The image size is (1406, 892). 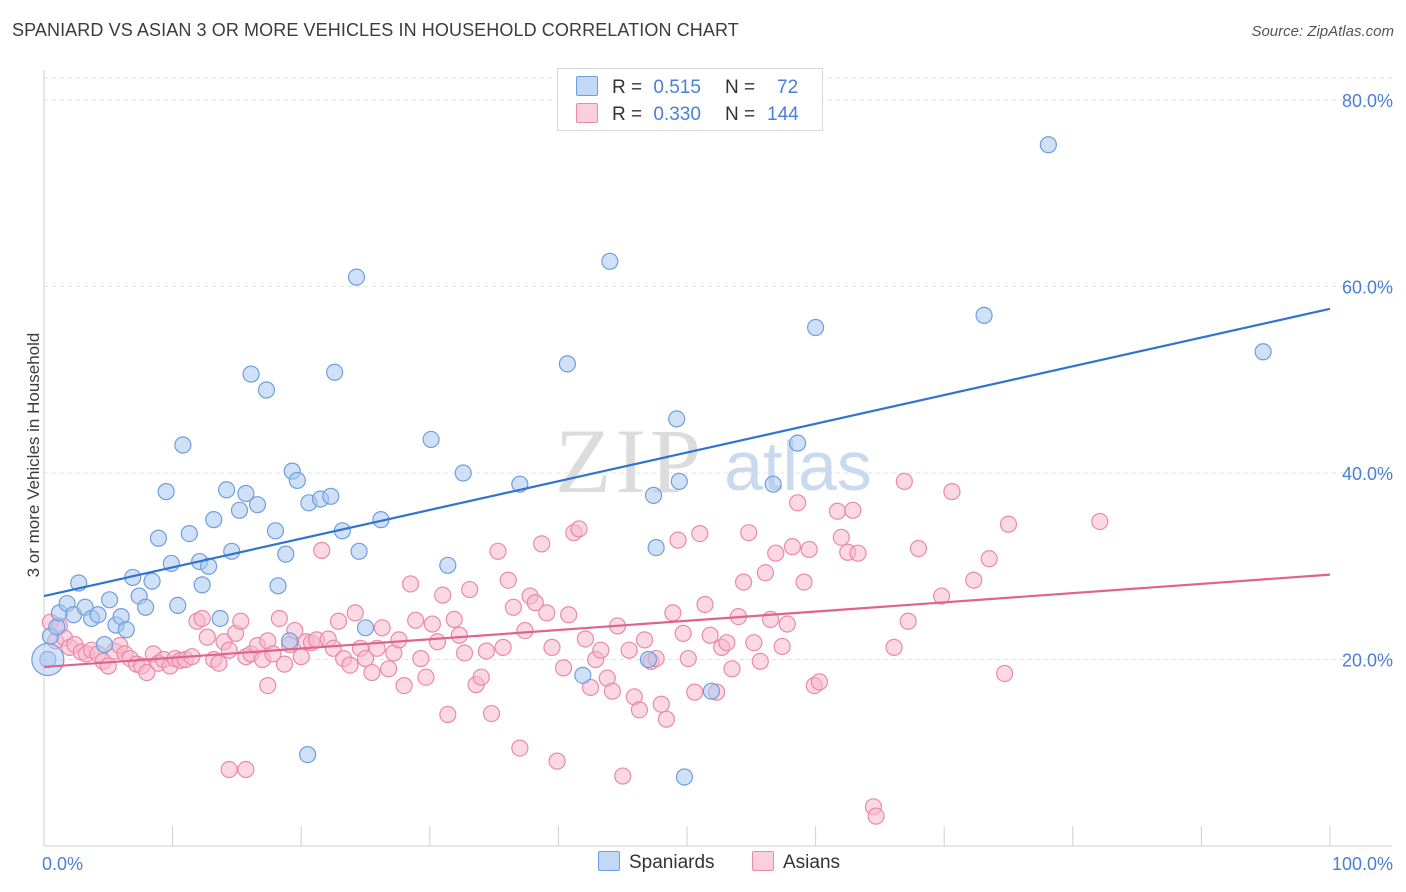 What do you see at coordinates (1367, 287) in the screenshot?
I see `y-tick-label: 60.0%` at bounding box center [1367, 287].